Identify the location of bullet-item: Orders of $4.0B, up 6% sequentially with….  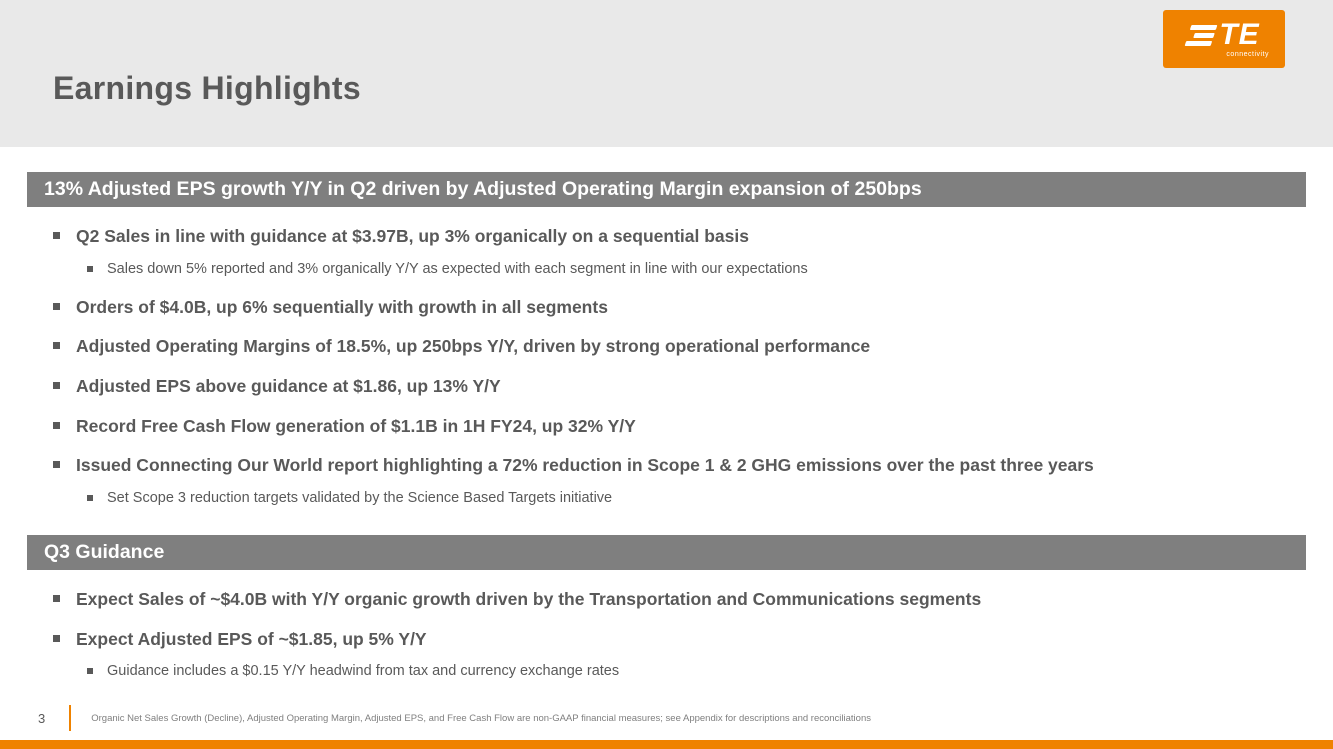
(693, 307).